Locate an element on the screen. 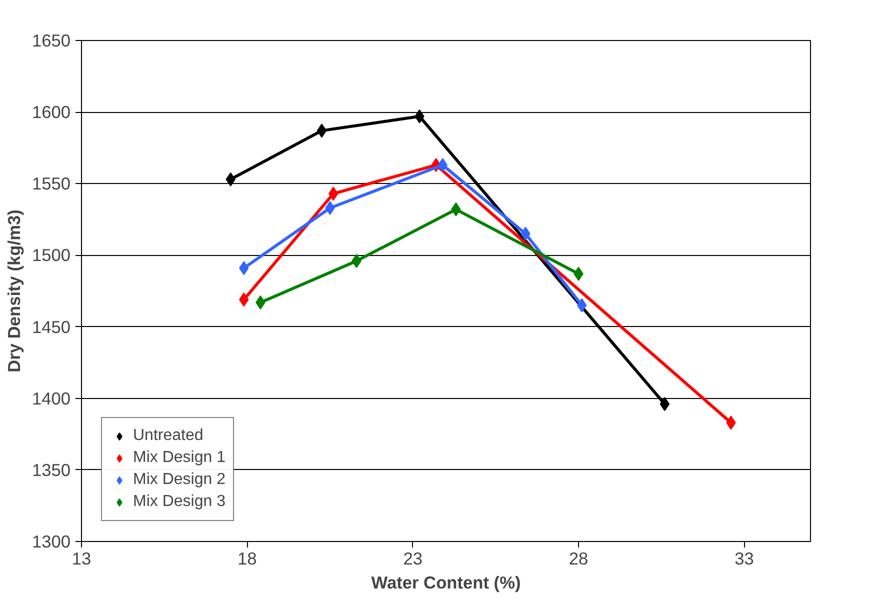  y-tick-label: 1550 is located at coordinates (51, 184).